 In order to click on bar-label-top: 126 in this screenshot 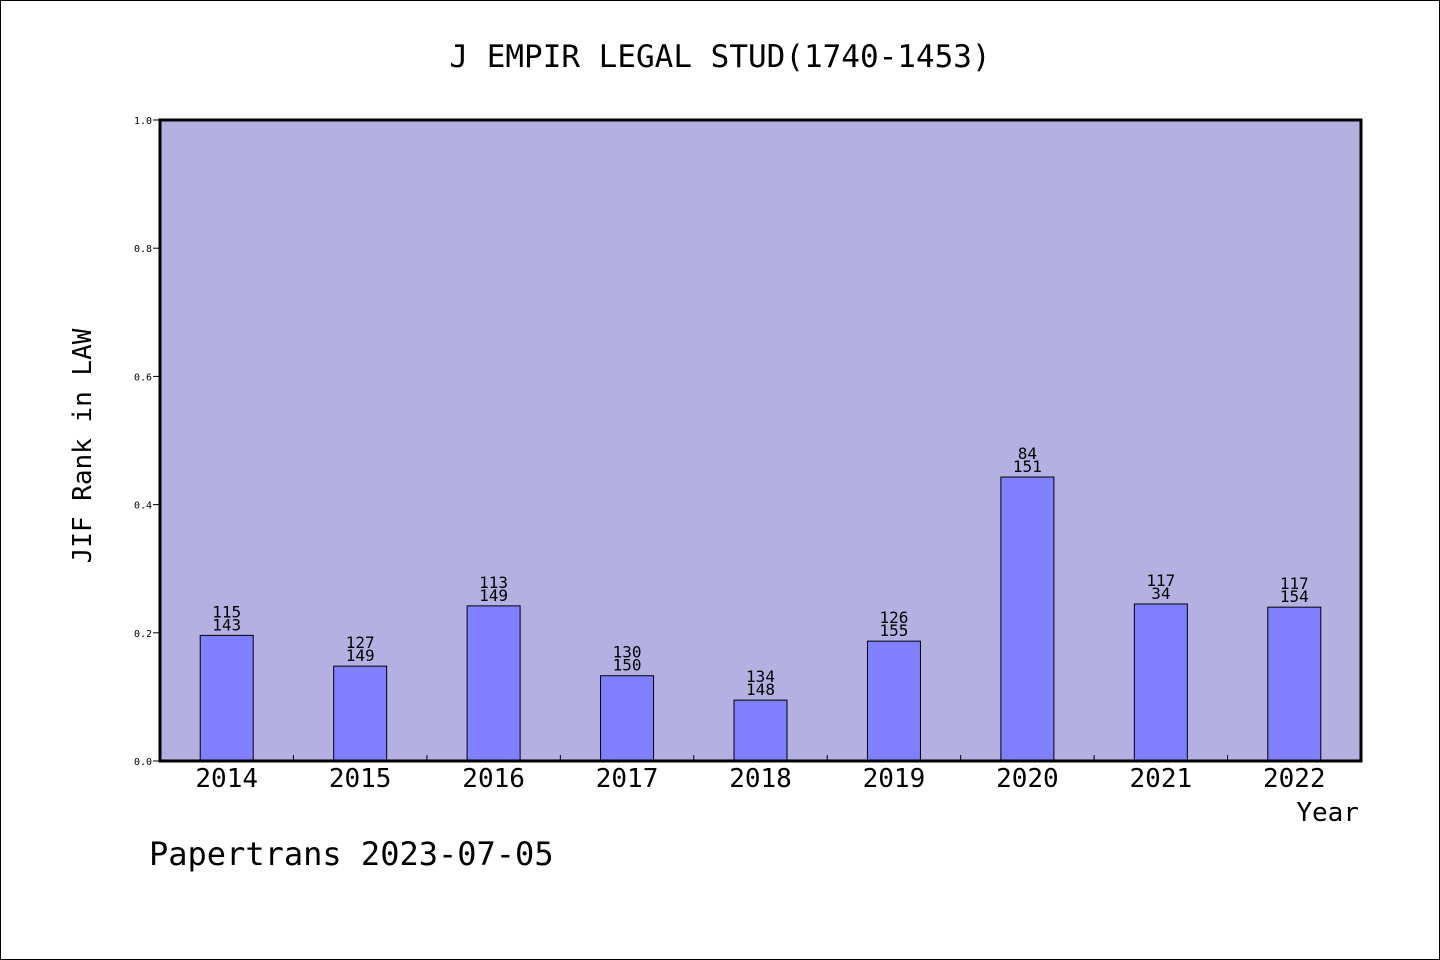, I will do `click(893, 617)`.